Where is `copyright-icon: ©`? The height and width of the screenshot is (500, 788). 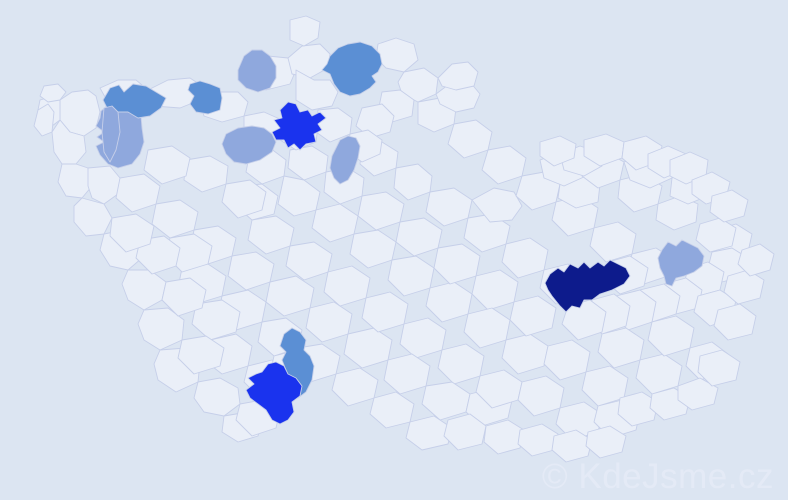
copyright-icon: © is located at coordinates (555, 476).